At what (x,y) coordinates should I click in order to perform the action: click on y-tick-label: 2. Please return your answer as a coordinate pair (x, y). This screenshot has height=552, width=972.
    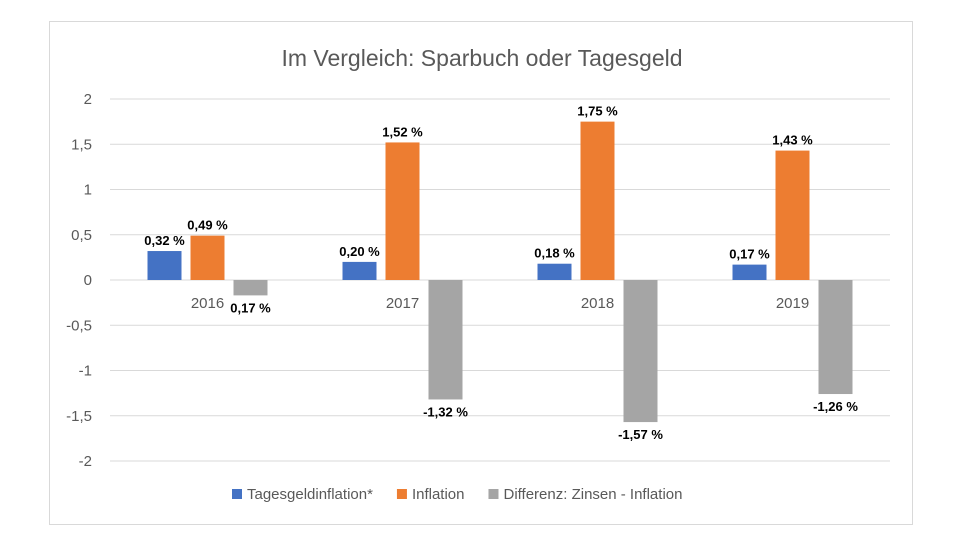
    Looking at the image, I should click on (88, 99).